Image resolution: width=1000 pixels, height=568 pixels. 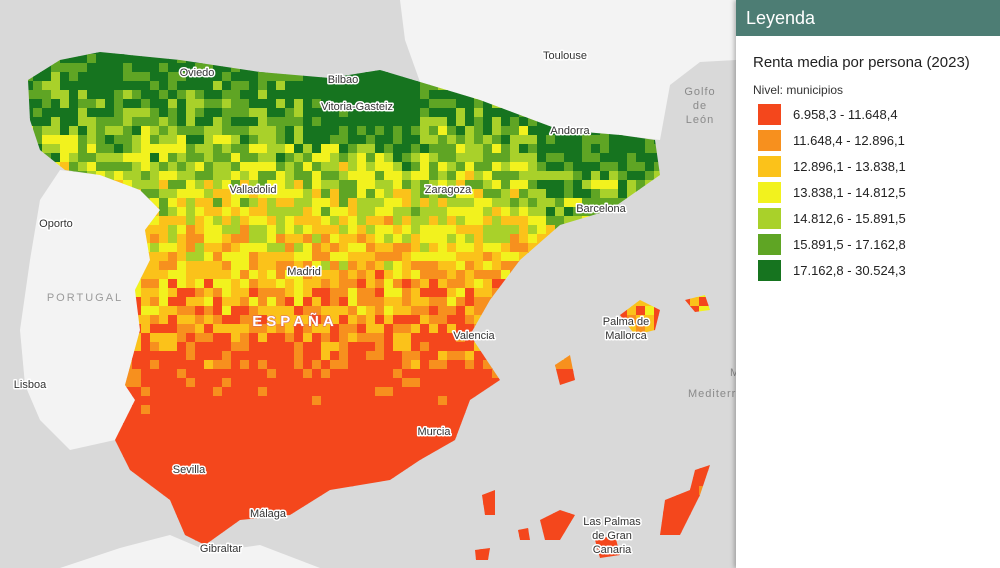 What do you see at coordinates (849, 244) in the screenshot?
I see `legend-label: 15.891,5 - 17.162,8` at bounding box center [849, 244].